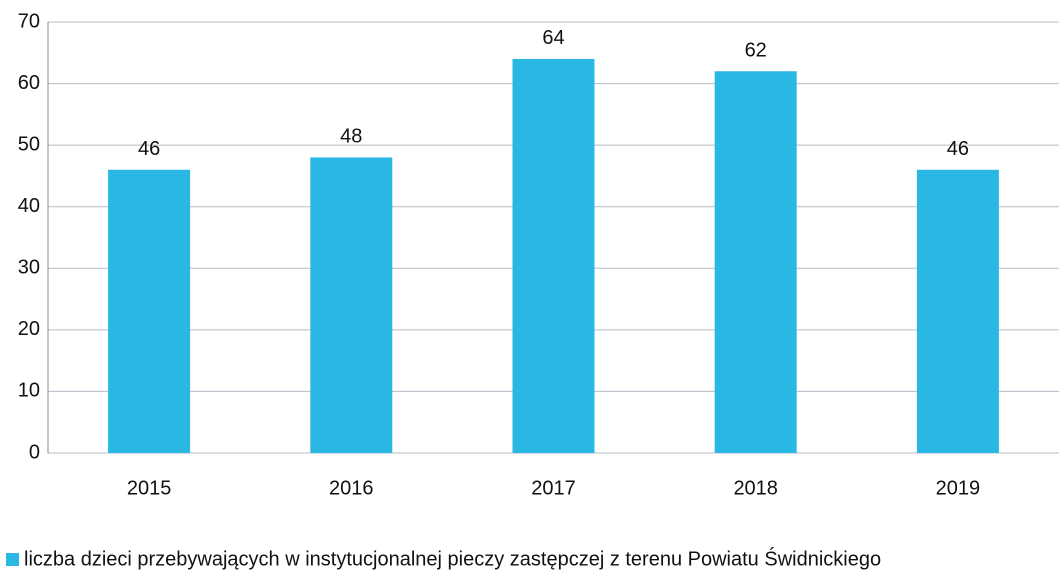 This screenshot has height=578, width=1059. What do you see at coordinates (29, 391) in the screenshot?
I see `y-tick-label: 10` at bounding box center [29, 391].